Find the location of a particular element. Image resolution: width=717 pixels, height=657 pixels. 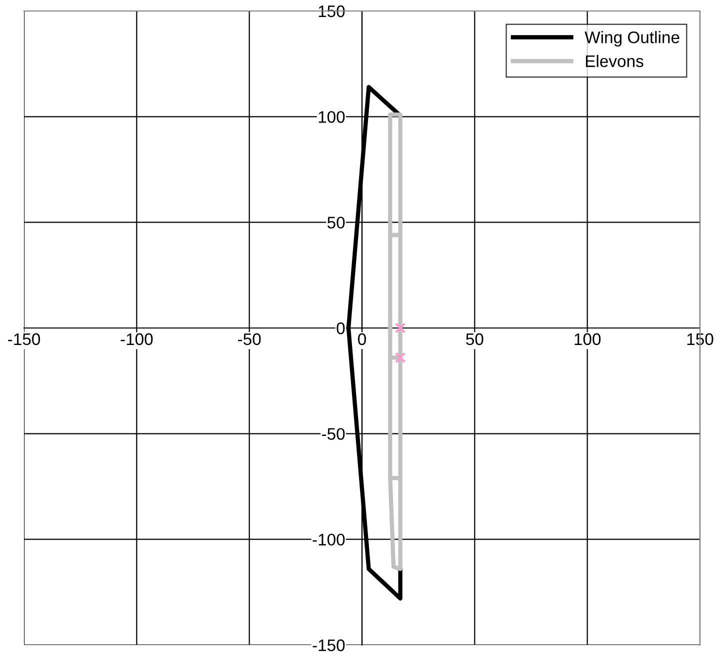

x-tick-label: 0 is located at coordinates (362, 339).